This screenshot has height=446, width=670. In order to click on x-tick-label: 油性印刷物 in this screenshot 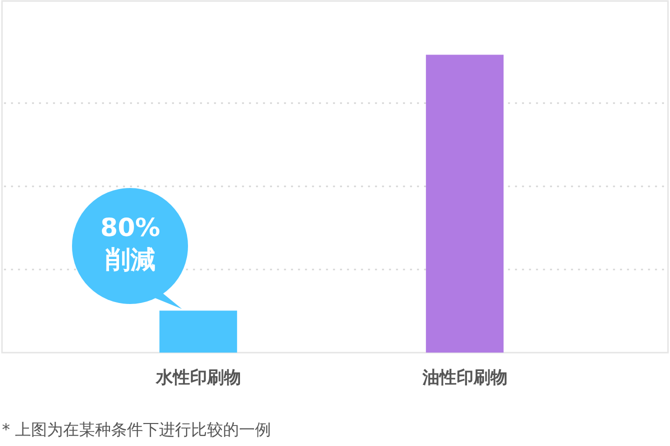, I will do `click(464, 378)`.